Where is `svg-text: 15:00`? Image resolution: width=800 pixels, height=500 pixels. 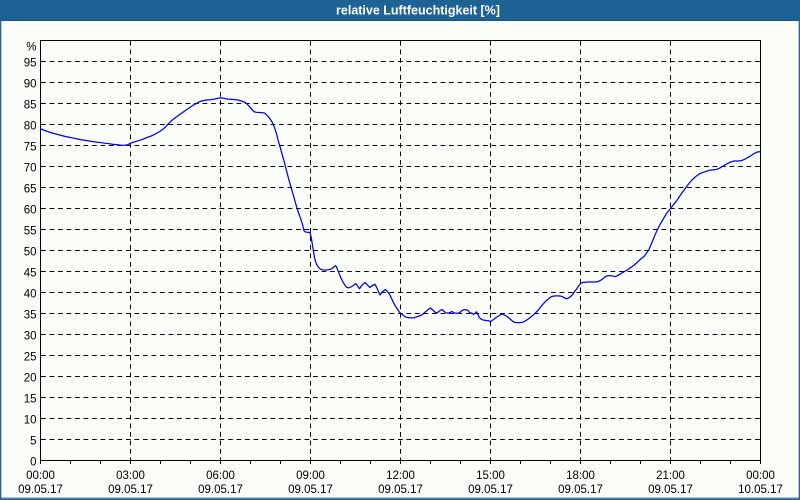
svg-text: 15:00 is located at coordinates (490, 476).